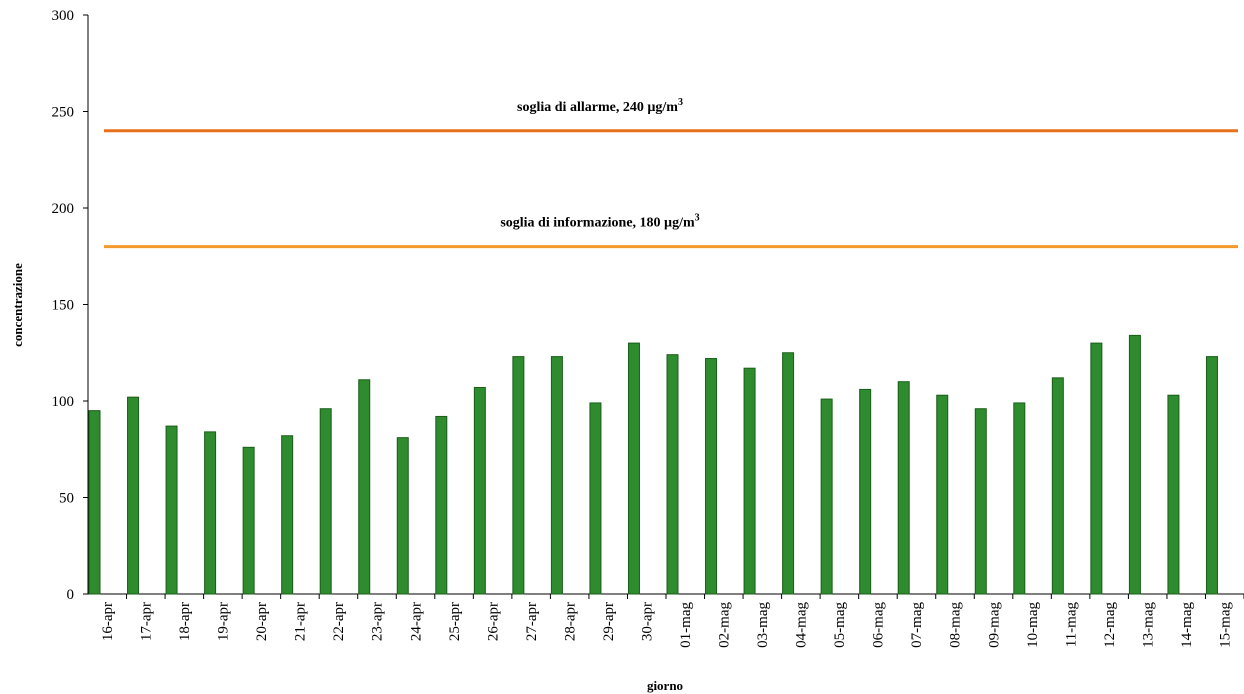 The width and height of the screenshot is (1244, 694). I want to click on x-tick-label: 19-apr, so click(224, 621).